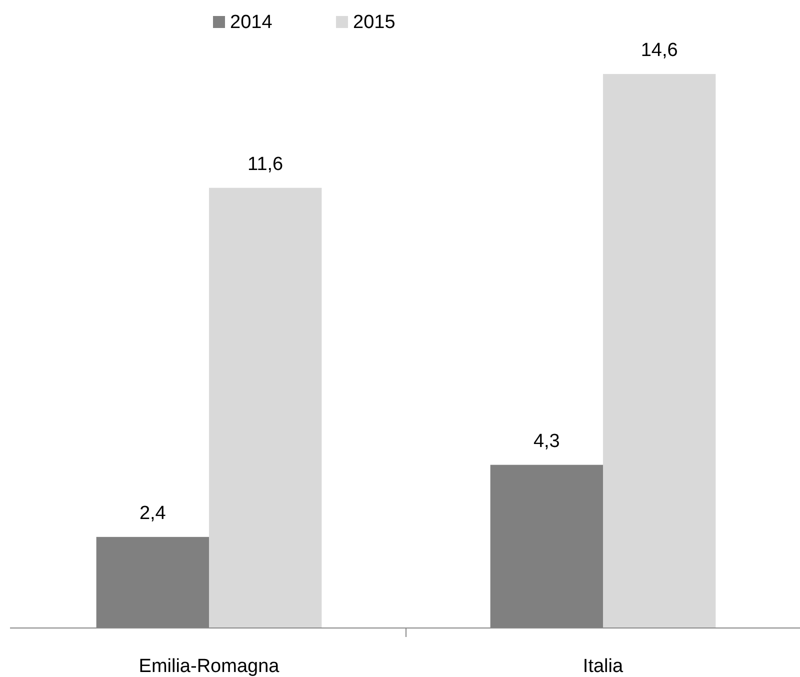 This screenshot has width=800, height=677. Describe the element at coordinates (603, 666) in the screenshot. I see `x-tick-label: Italia` at that location.